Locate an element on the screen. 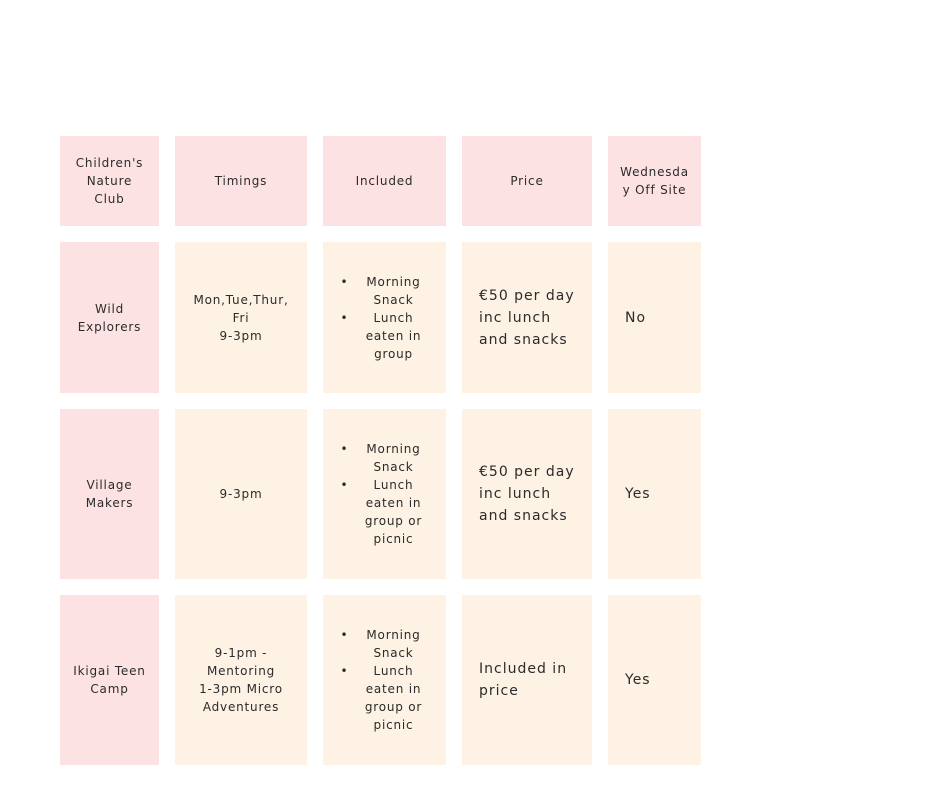  header-included: Included is located at coordinates (384, 181).